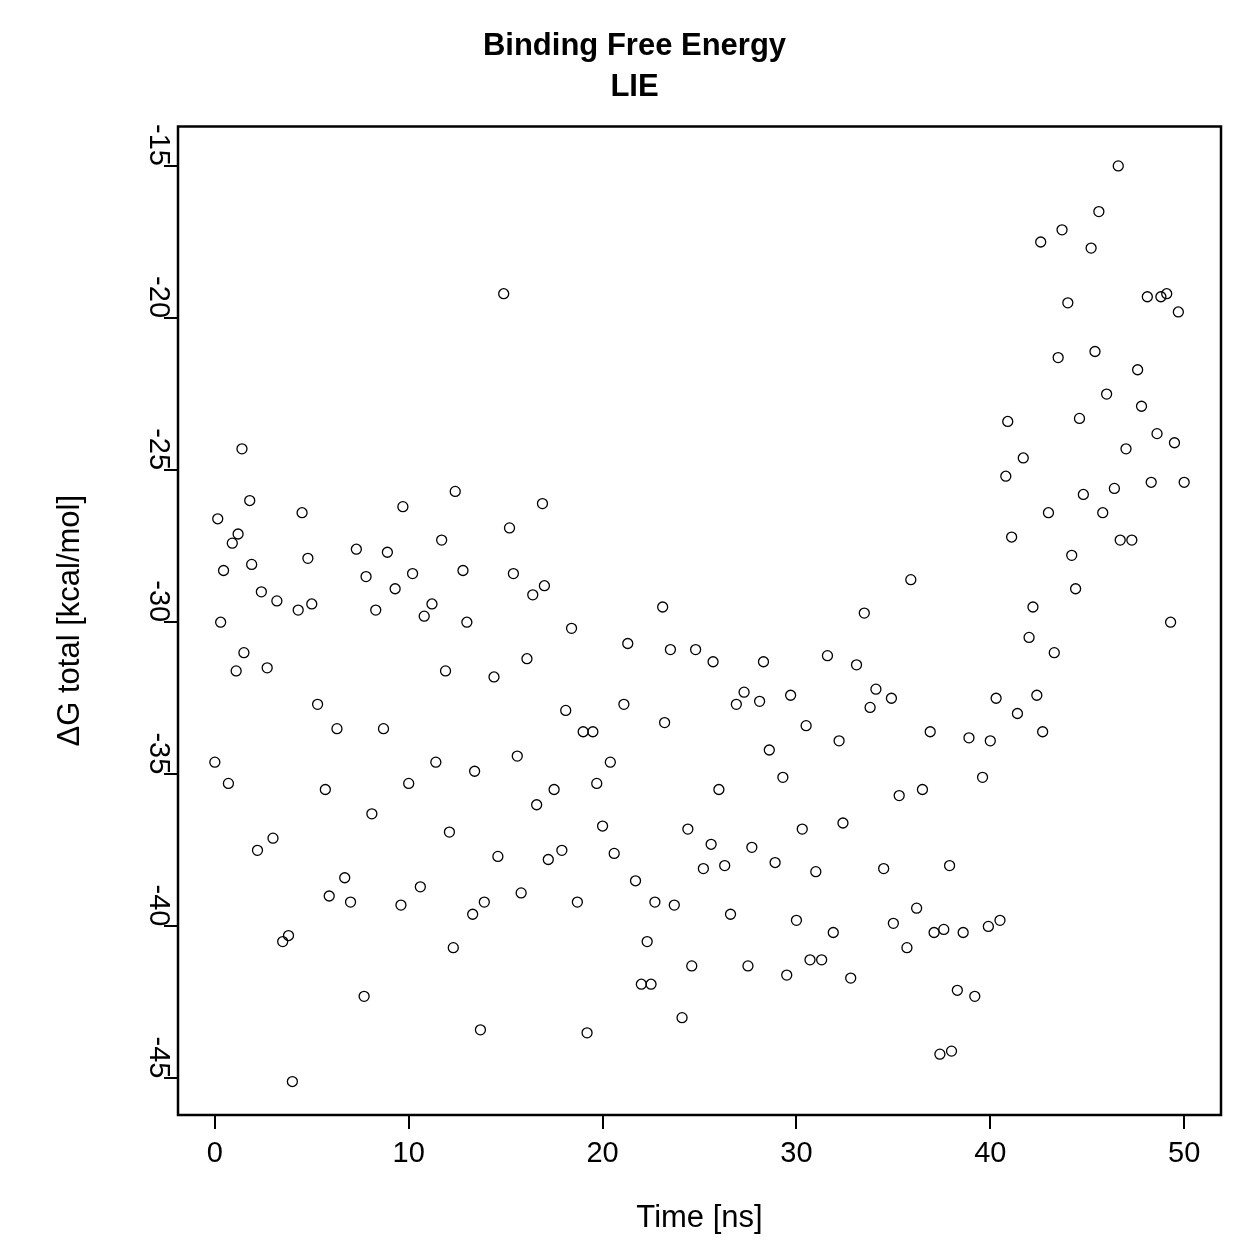  What do you see at coordinates (160, 449) in the screenshot?
I see `y-tick-label: -25` at bounding box center [160, 449].